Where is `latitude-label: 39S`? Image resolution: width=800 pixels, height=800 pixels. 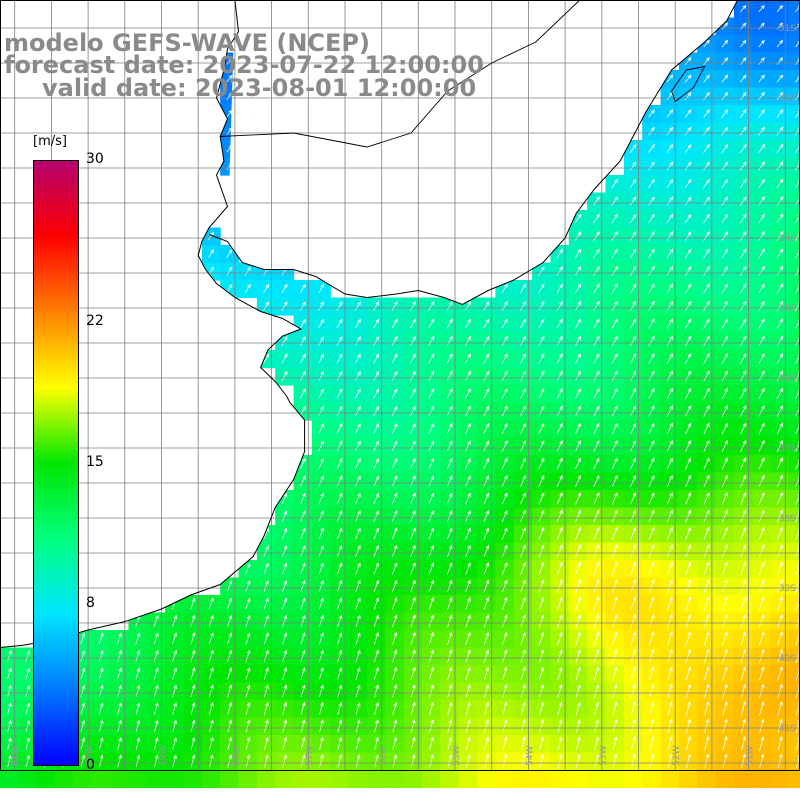
latitude-label: 39S is located at coordinates (787, 589).